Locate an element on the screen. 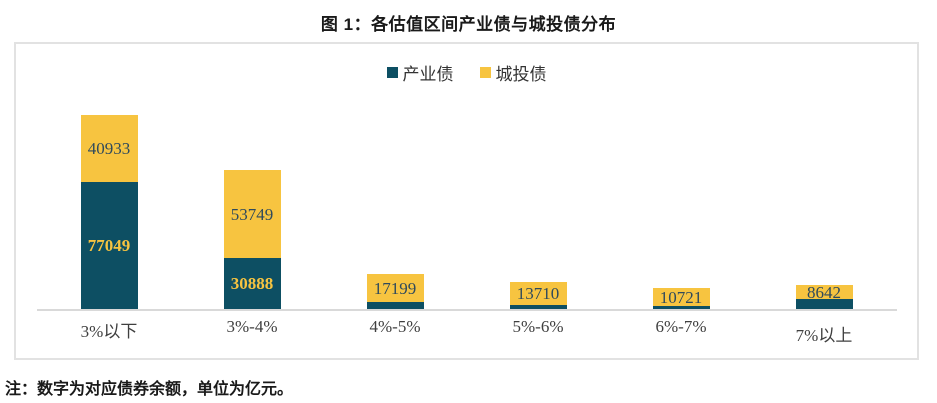 The image size is (937, 403). bar-segment-urban-investment-bond-4: 10721 is located at coordinates (681, 297).